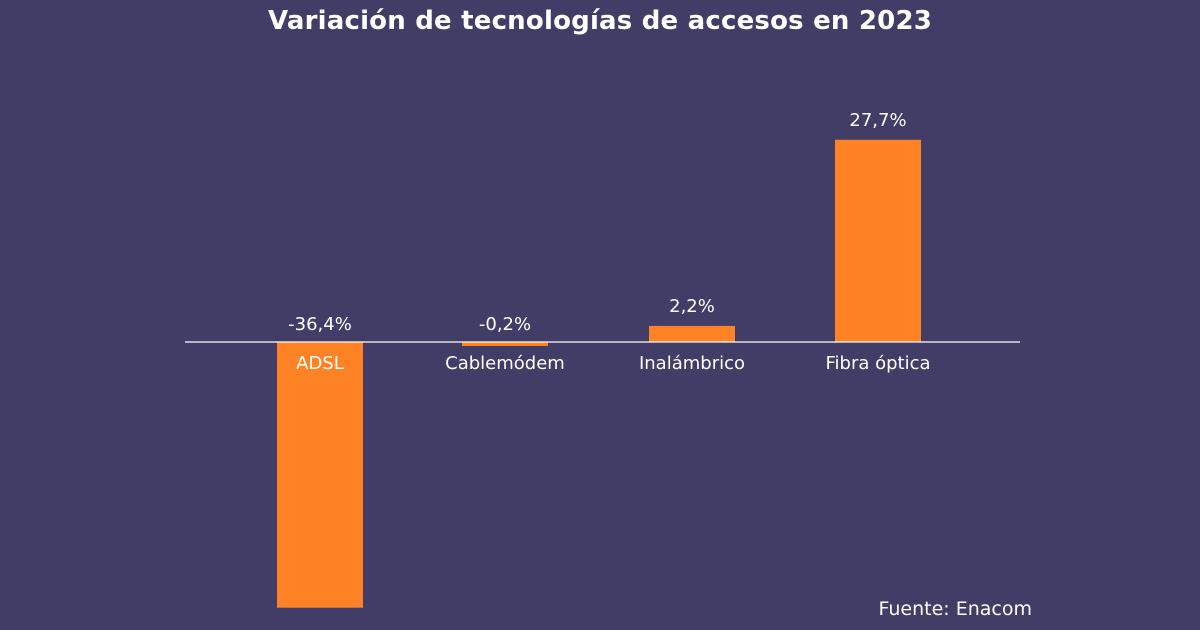 The height and width of the screenshot is (630, 1200). What do you see at coordinates (692, 333) in the screenshot?
I see `bar-inalámbrico` at bounding box center [692, 333].